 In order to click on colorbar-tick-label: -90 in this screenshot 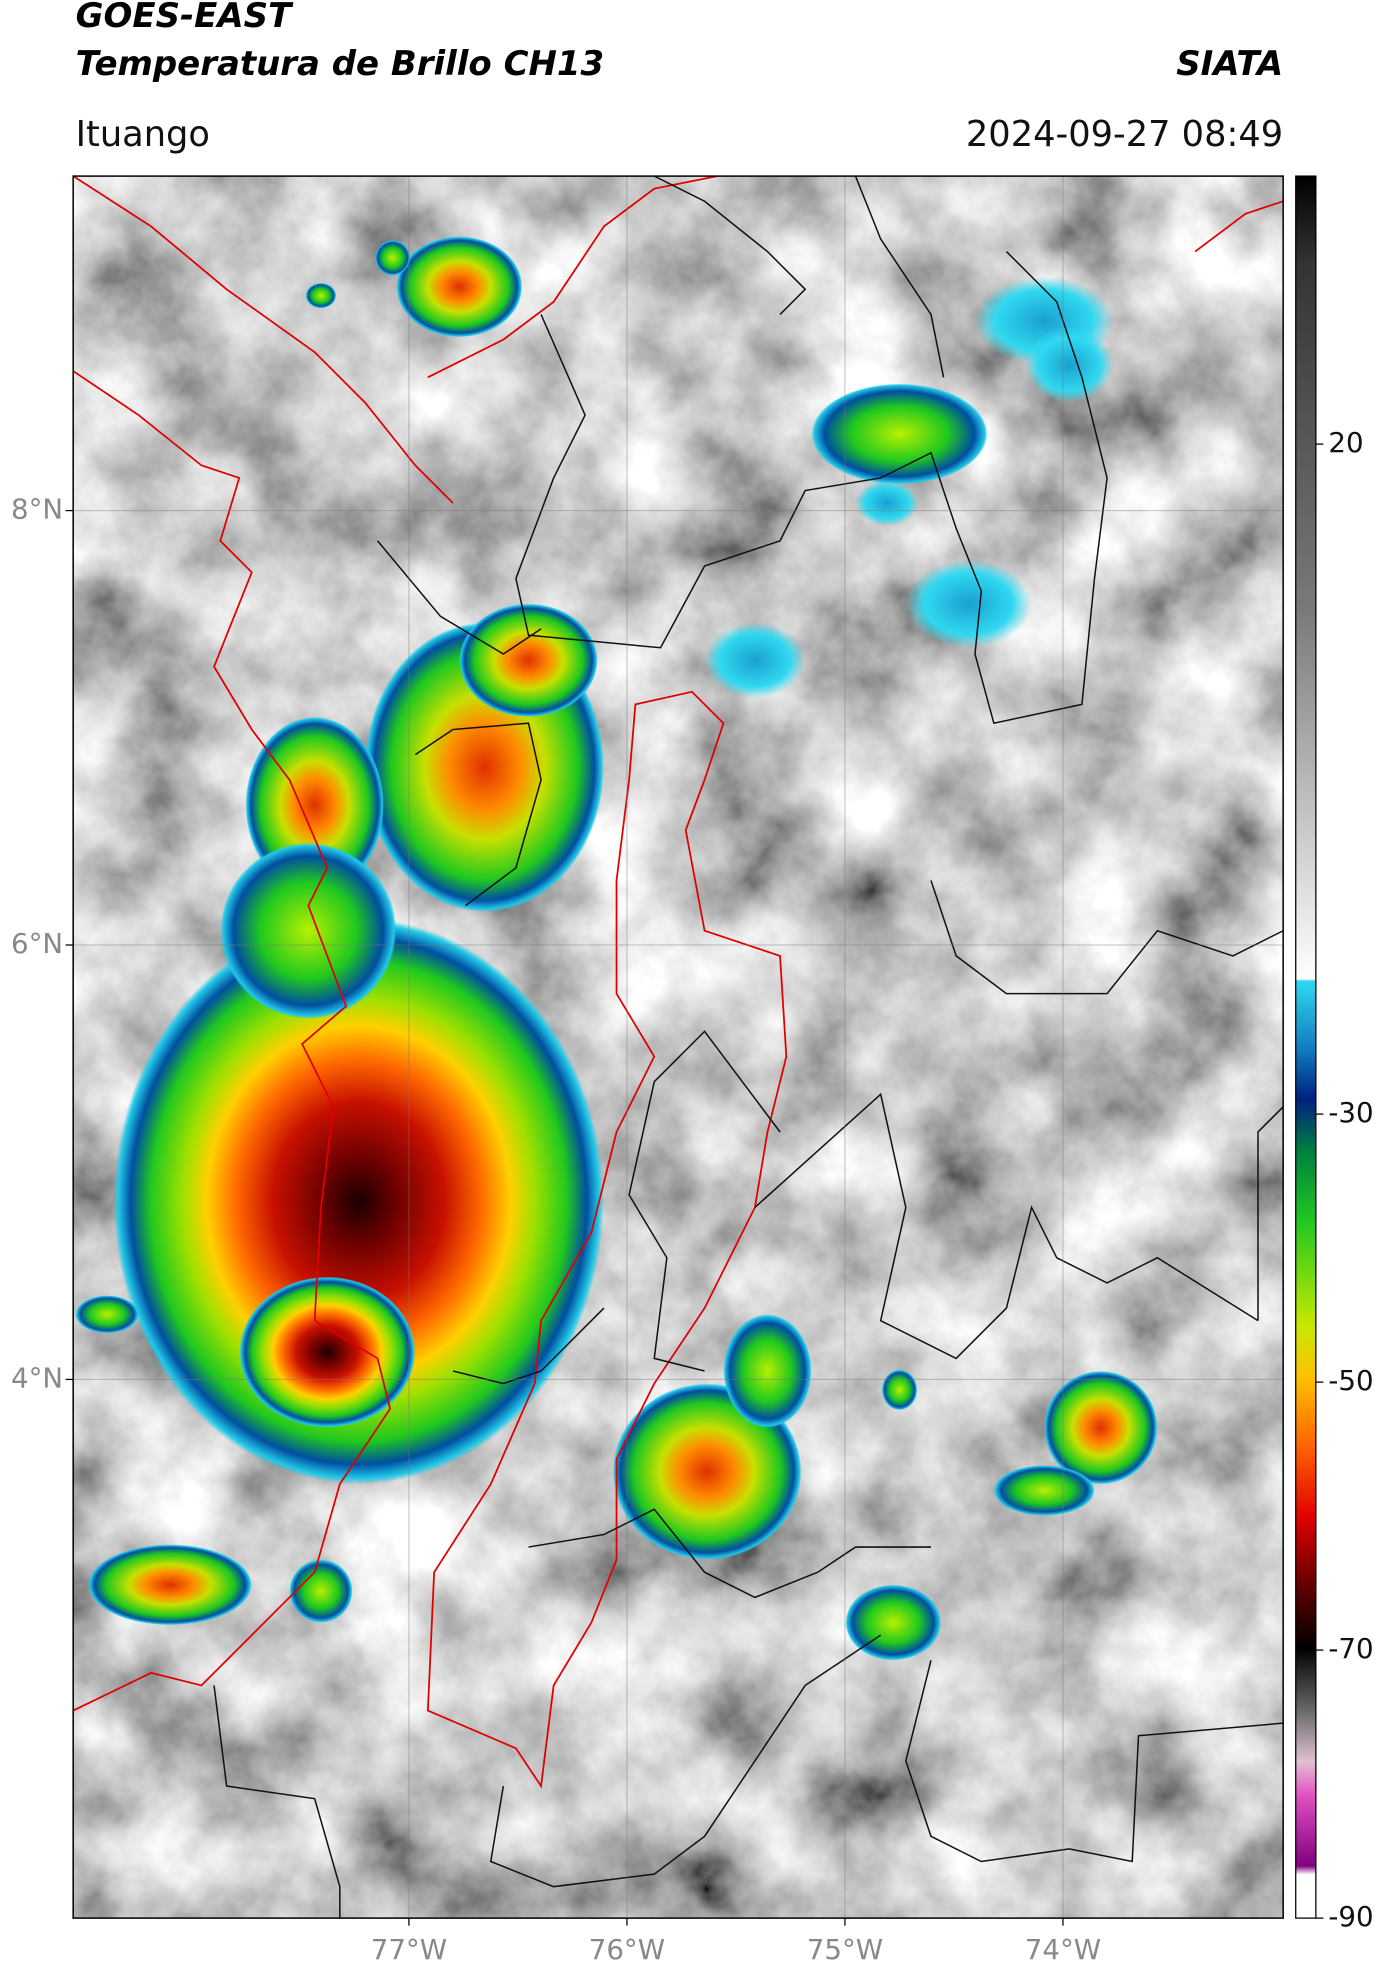, I will do `click(1350, 1916)`.